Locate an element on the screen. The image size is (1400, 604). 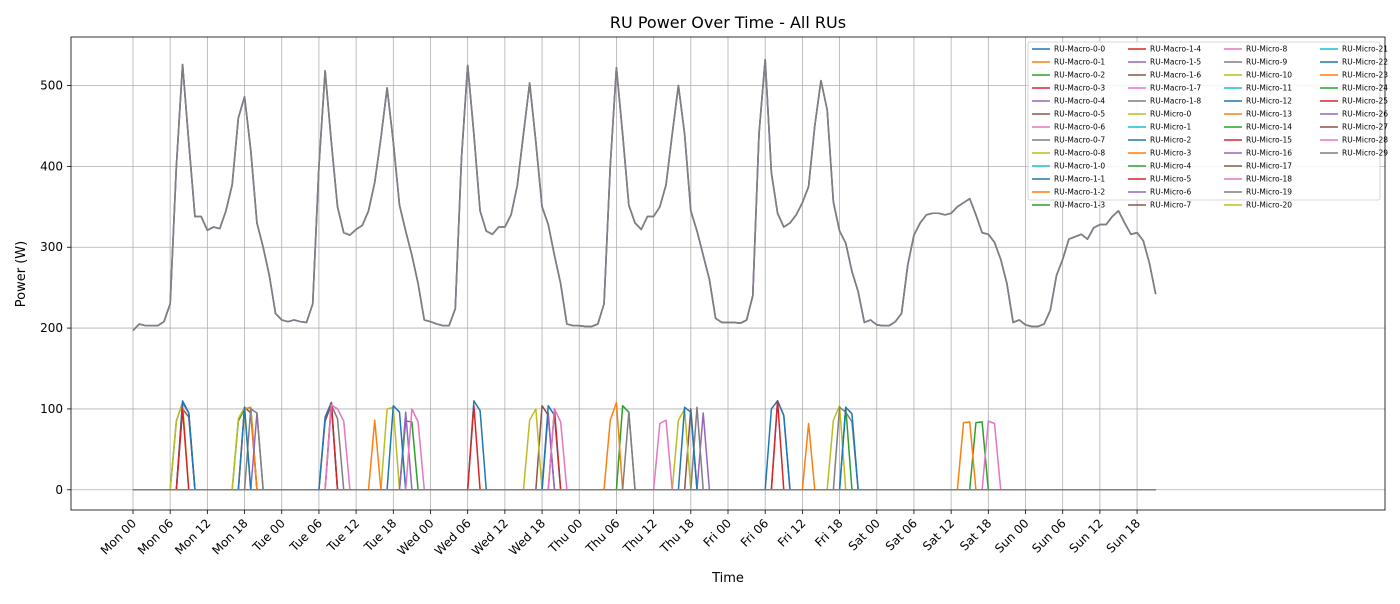
legend-entry: RU-Micro-12 is located at coordinates (1269, 101).